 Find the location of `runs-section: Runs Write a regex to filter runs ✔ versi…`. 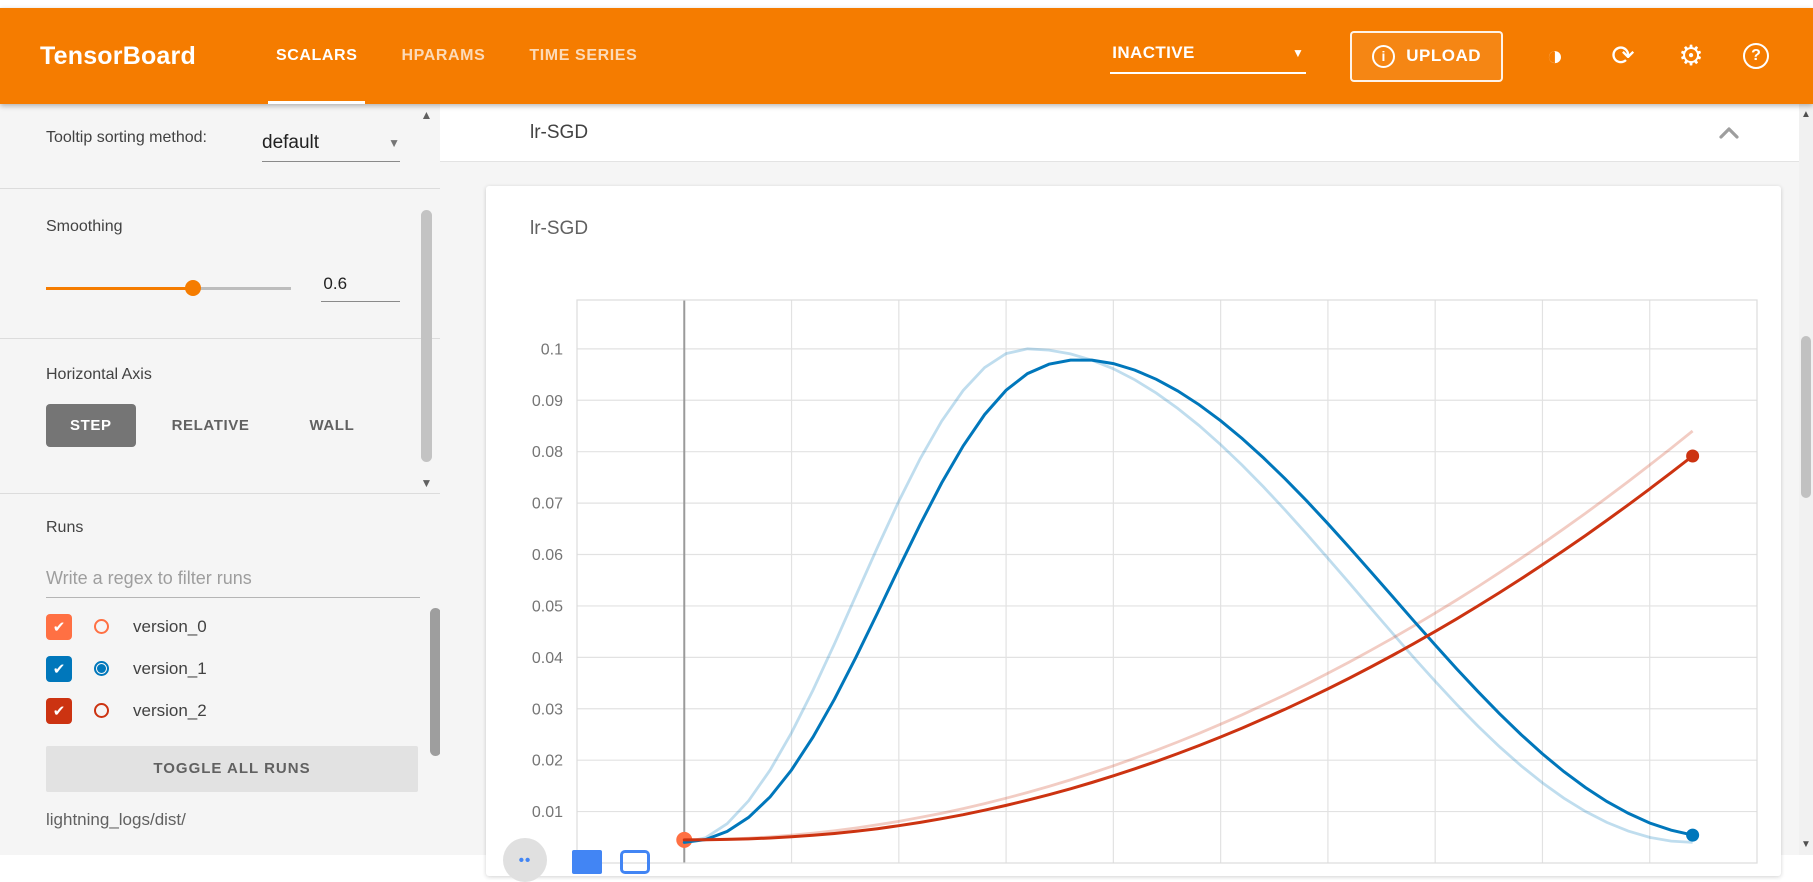

runs-section: Runs Write a regex to filter runs ✔ versi… is located at coordinates (220, 661).